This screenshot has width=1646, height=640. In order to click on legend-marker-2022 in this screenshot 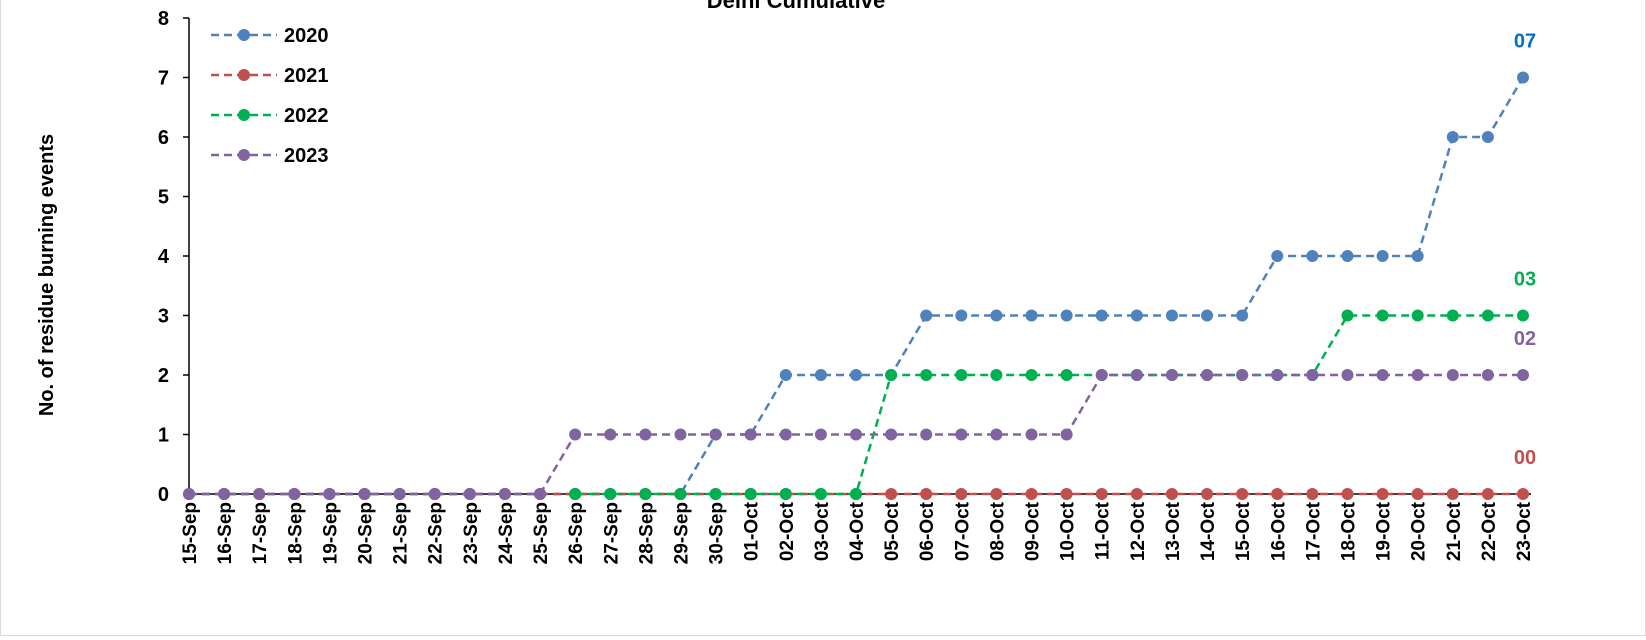, I will do `click(244, 115)`.